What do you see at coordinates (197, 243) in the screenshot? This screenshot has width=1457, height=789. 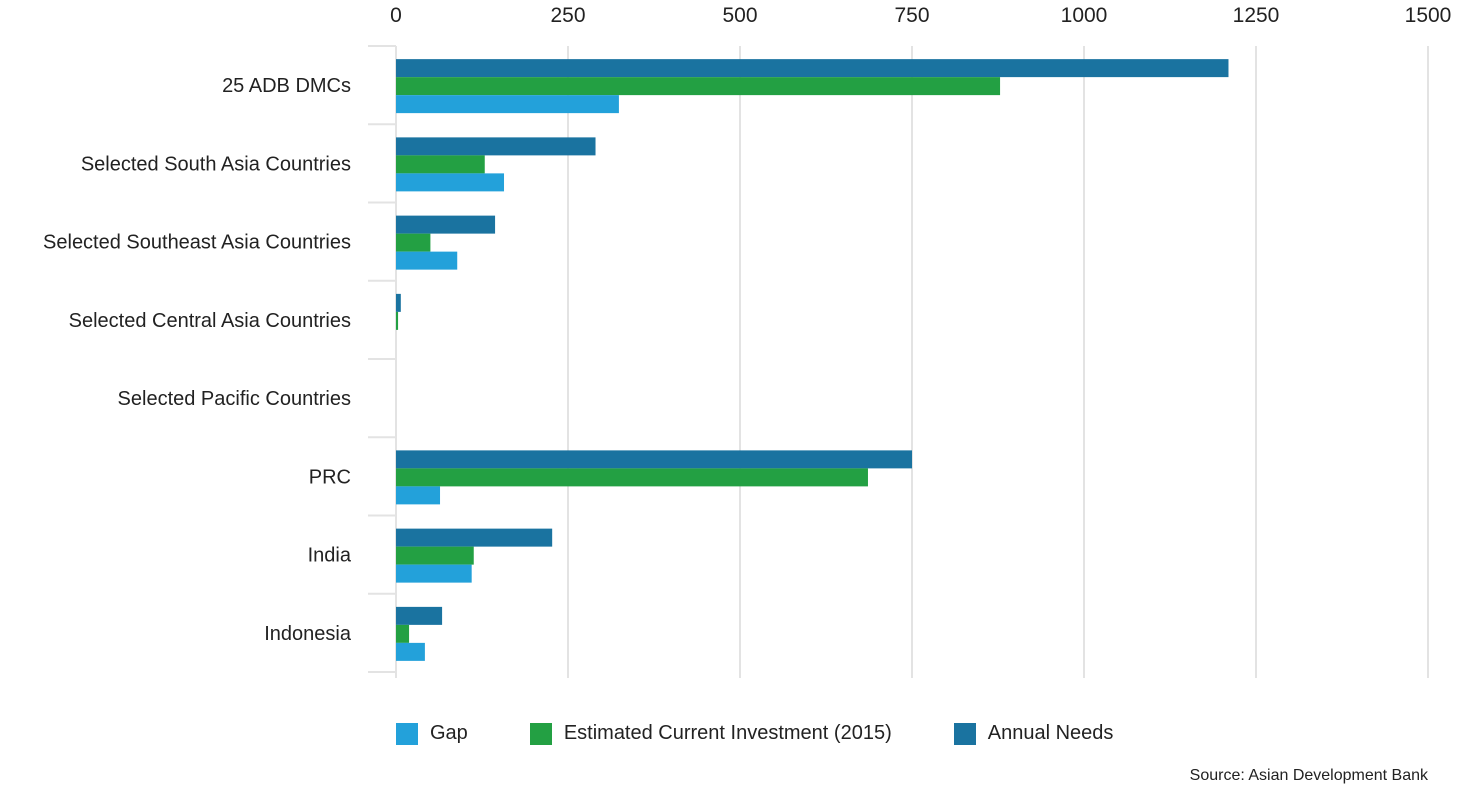 I see `category-label: Selected Southeast Asia Countries` at bounding box center [197, 243].